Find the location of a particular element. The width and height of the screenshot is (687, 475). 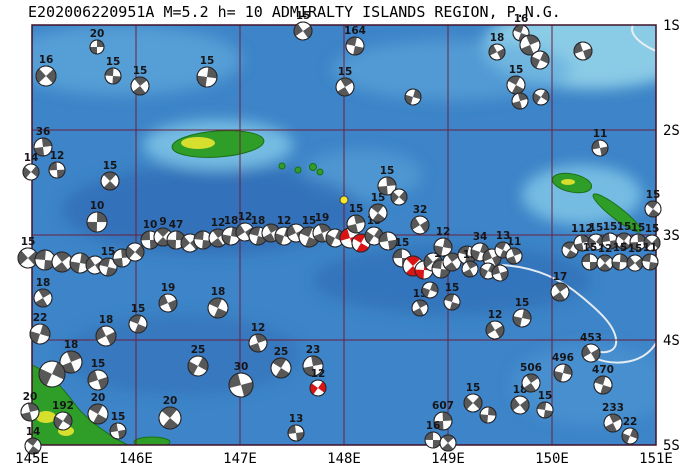

coastal-strip is located at coordinates (152, 440).